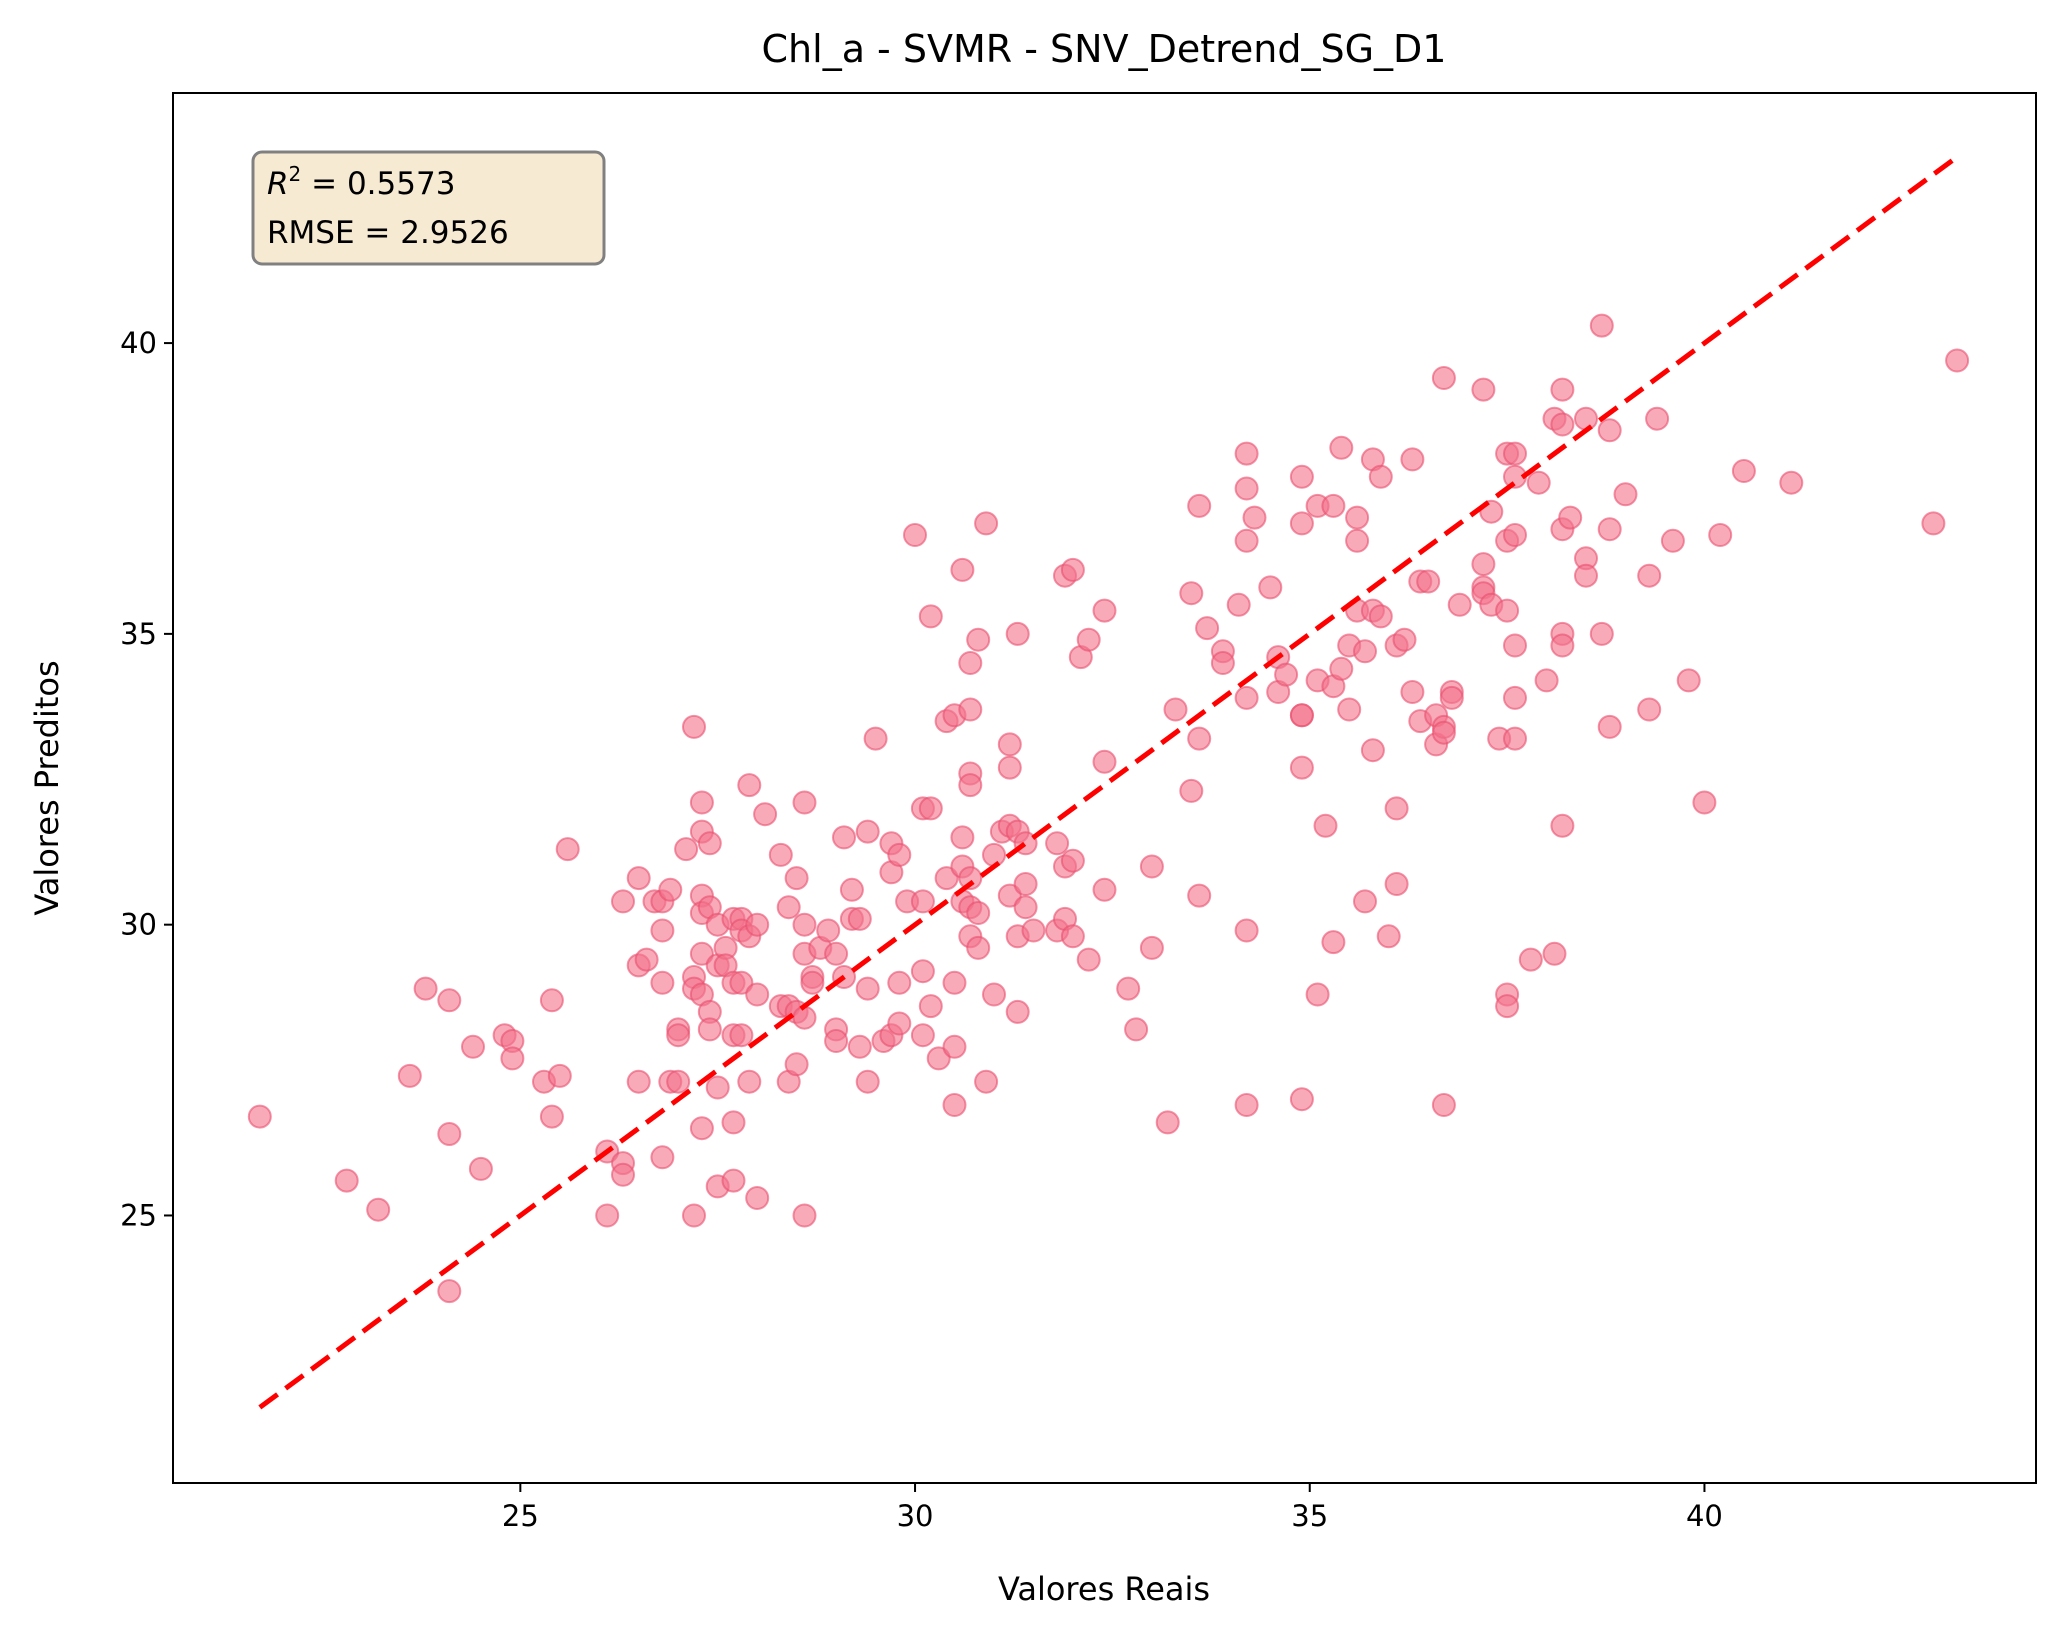  I want to click on y-tick-label: 35, so click(138, 634).